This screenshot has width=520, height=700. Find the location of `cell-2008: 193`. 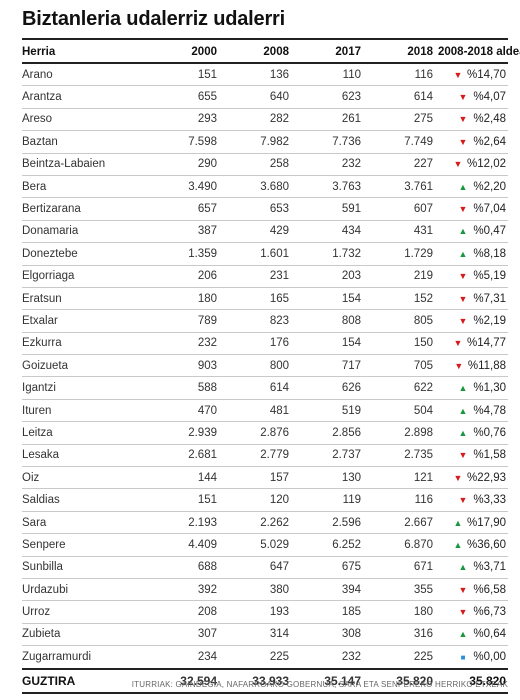

cell-2008: 193 is located at coordinates (258, 612).